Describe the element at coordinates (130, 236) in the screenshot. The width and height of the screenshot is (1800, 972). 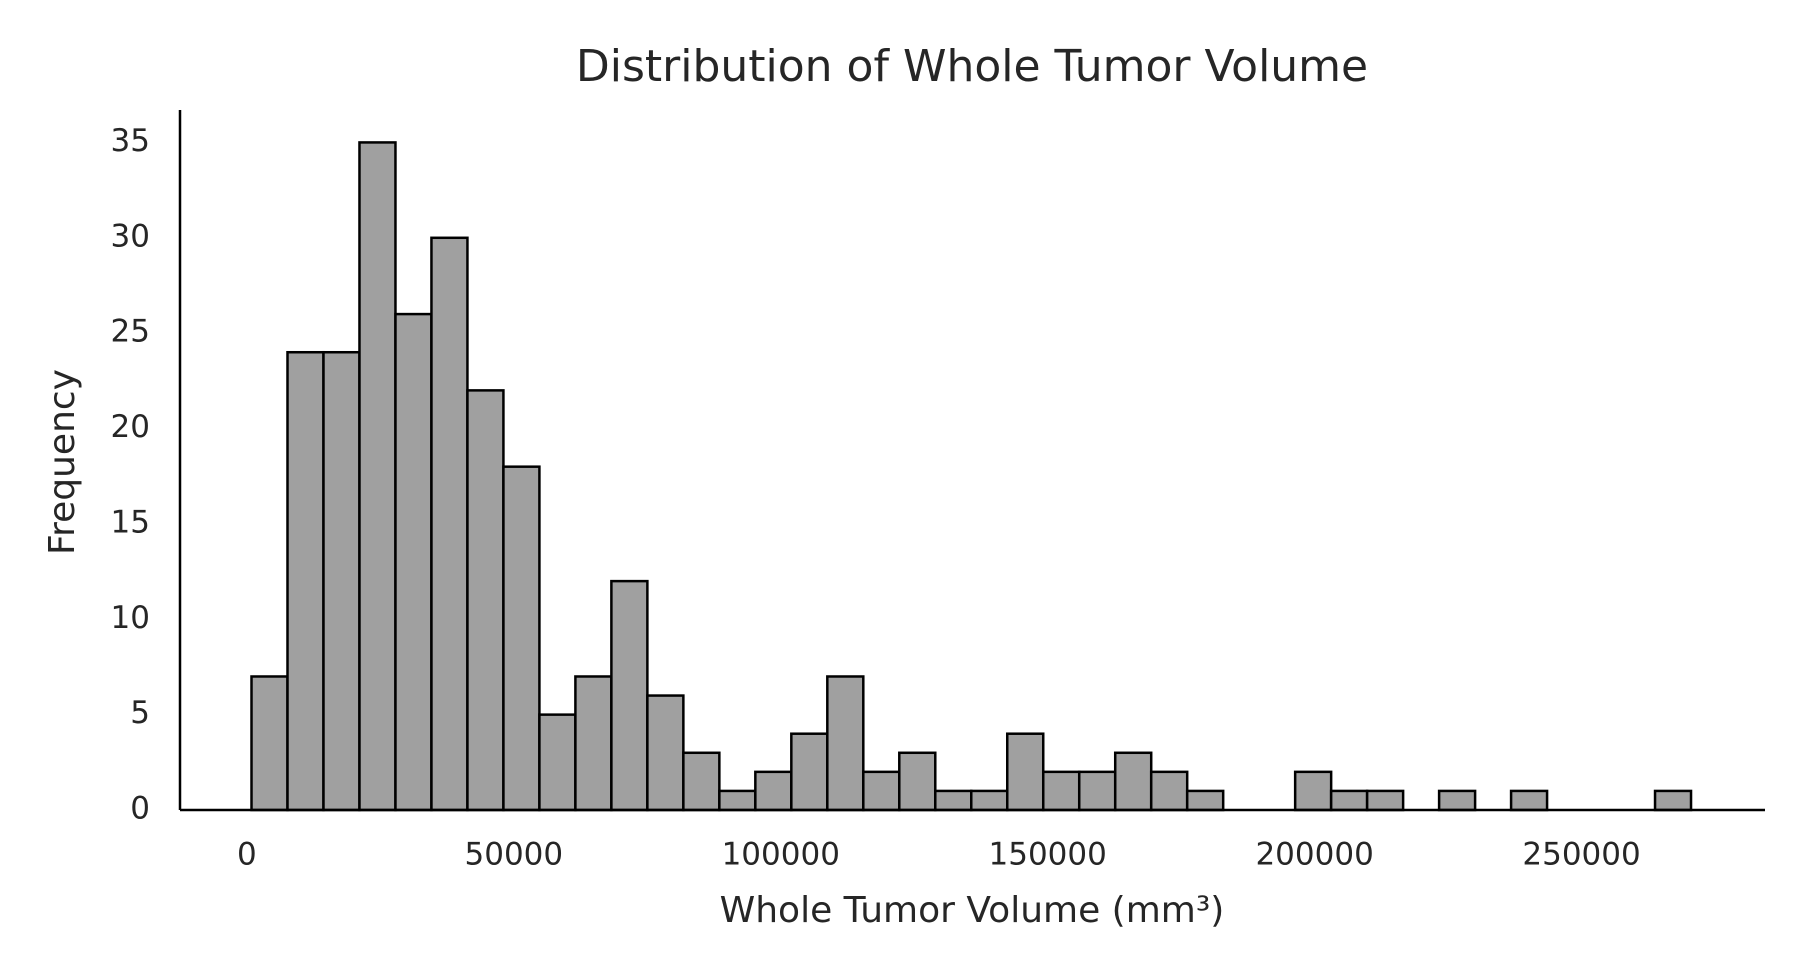
I see `y-tick-label: 30` at that location.